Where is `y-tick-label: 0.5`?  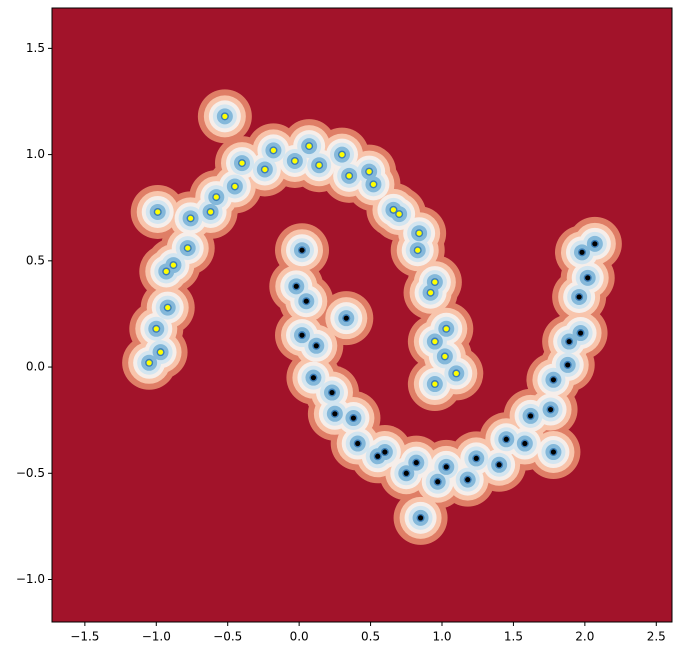 y-tick-label: 0.5 is located at coordinates (35, 260).